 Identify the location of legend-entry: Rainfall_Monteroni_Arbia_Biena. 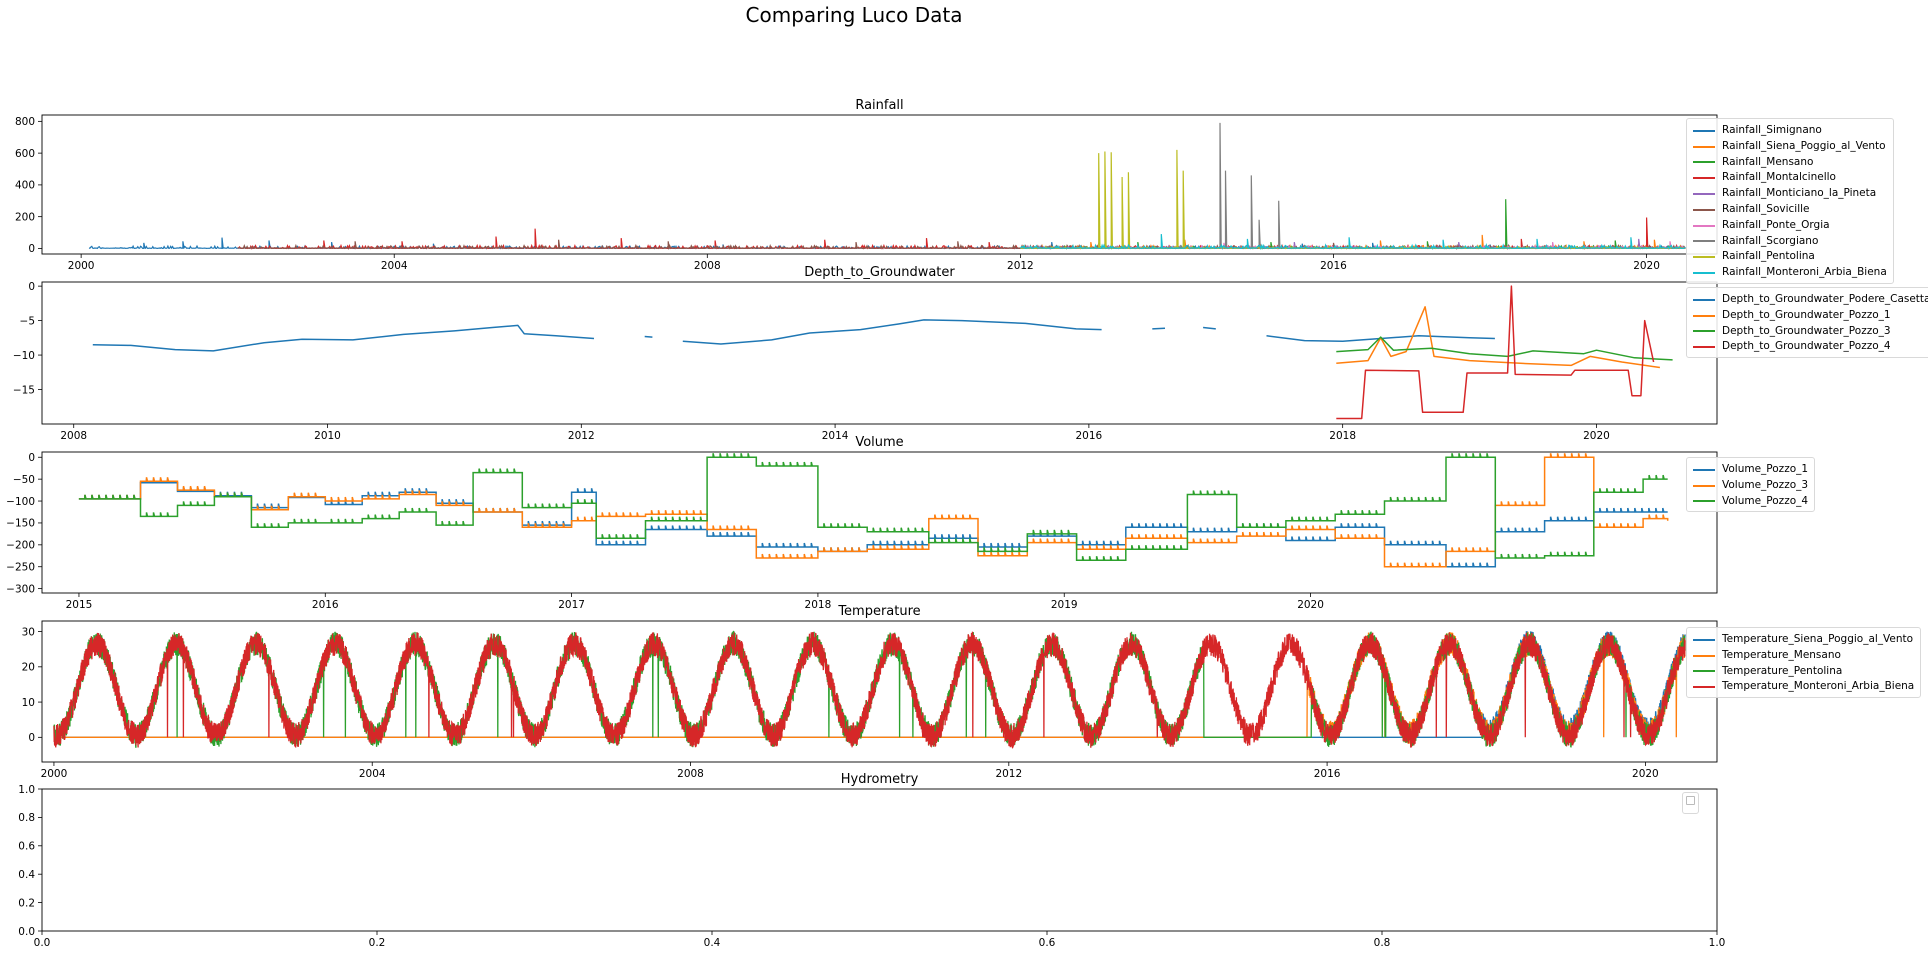
(1790, 273).